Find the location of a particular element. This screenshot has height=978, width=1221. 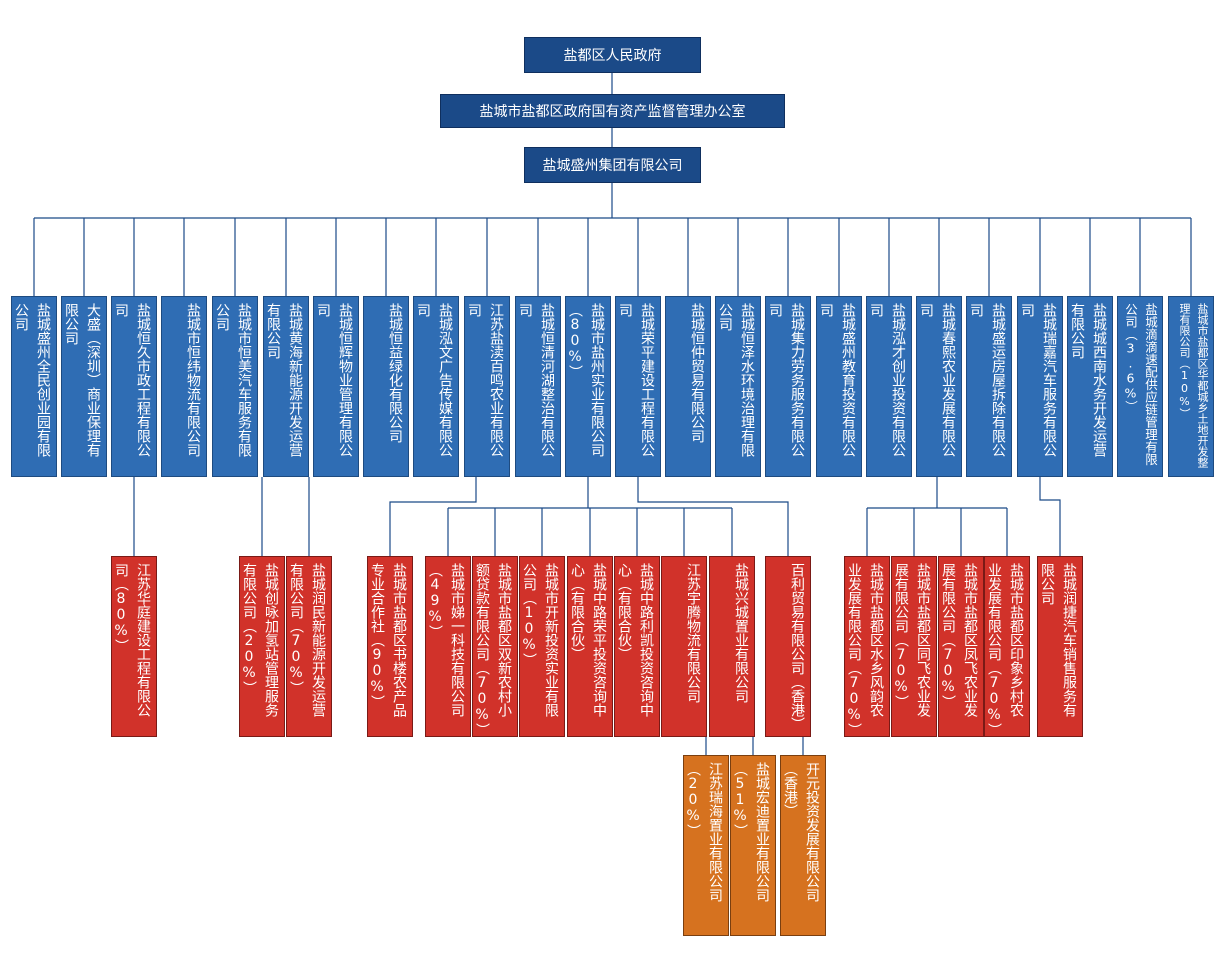

subsidiary-box: 盐城瑞嘉汽车服务有限公司 is located at coordinates (1040, 386).